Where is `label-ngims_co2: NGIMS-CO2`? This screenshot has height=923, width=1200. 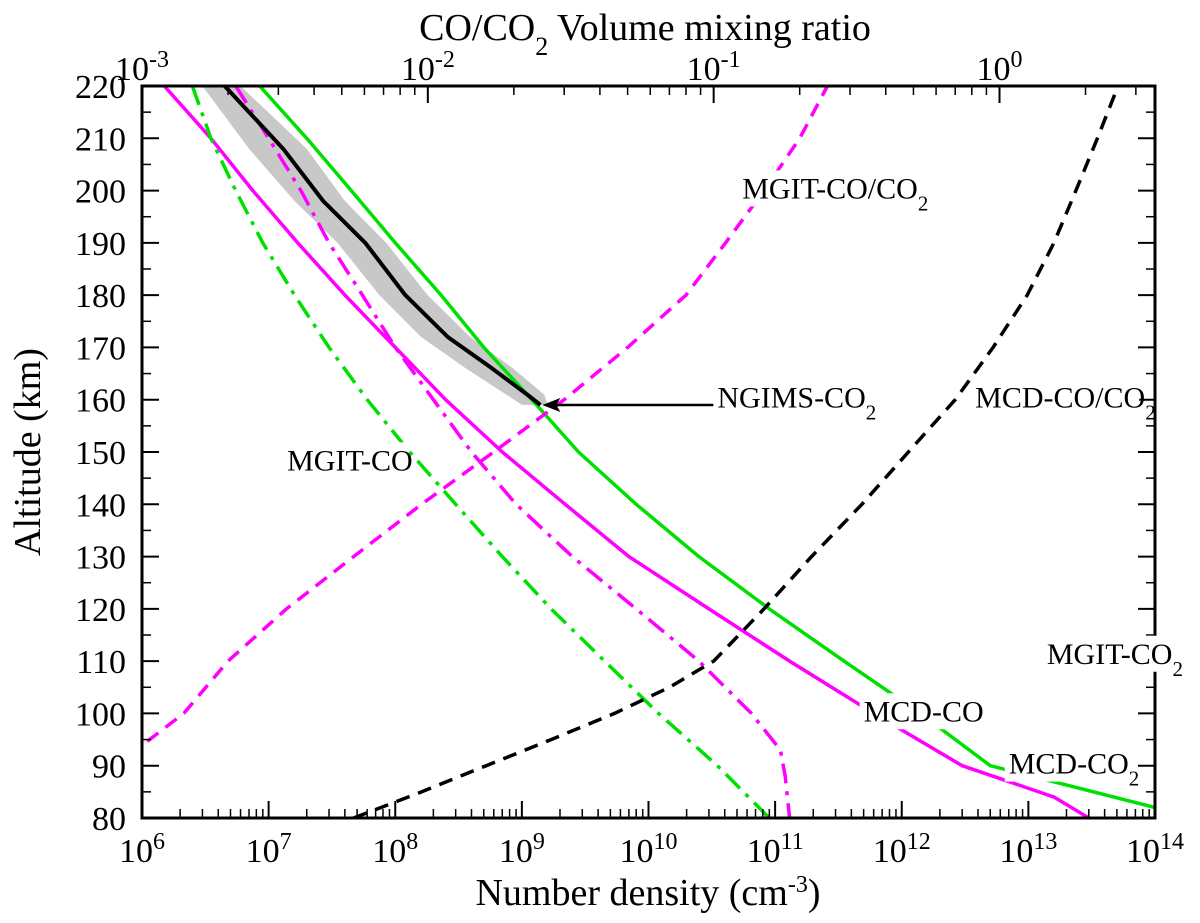
label-ngims_co2: NGIMS-CO2 is located at coordinates (796, 403).